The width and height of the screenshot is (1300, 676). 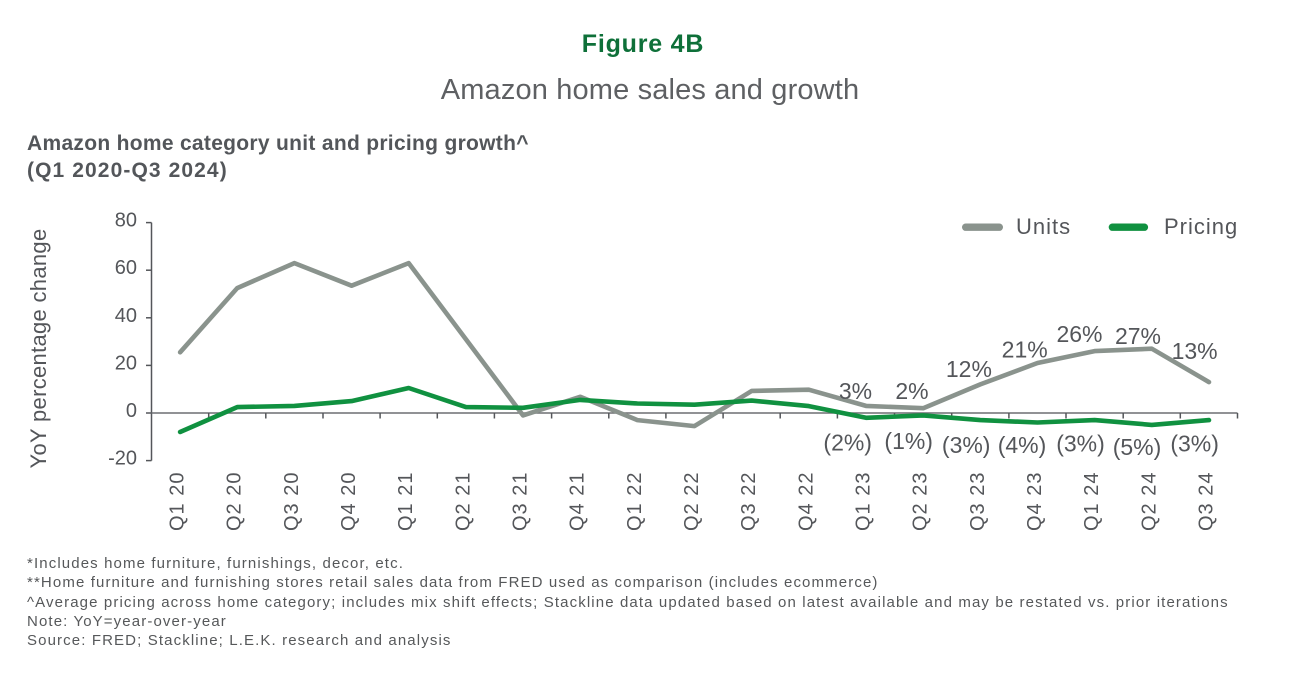 What do you see at coordinates (806, 501) in the screenshot?
I see `svg-text: Q4 22` at bounding box center [806, 501].